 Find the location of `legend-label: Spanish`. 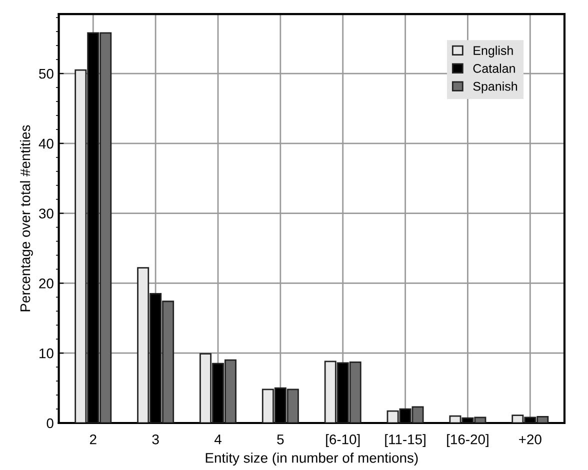

legend-label: Spanish is located at coordinates (495, 88).